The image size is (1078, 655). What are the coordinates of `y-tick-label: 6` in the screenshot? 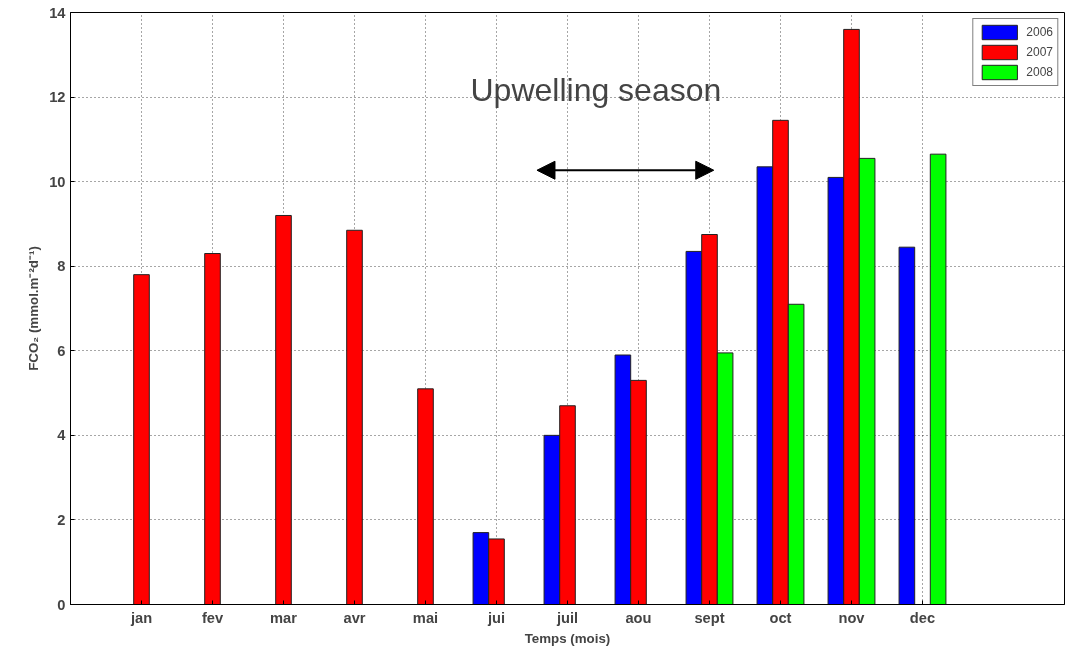 It's located at (61, 350).